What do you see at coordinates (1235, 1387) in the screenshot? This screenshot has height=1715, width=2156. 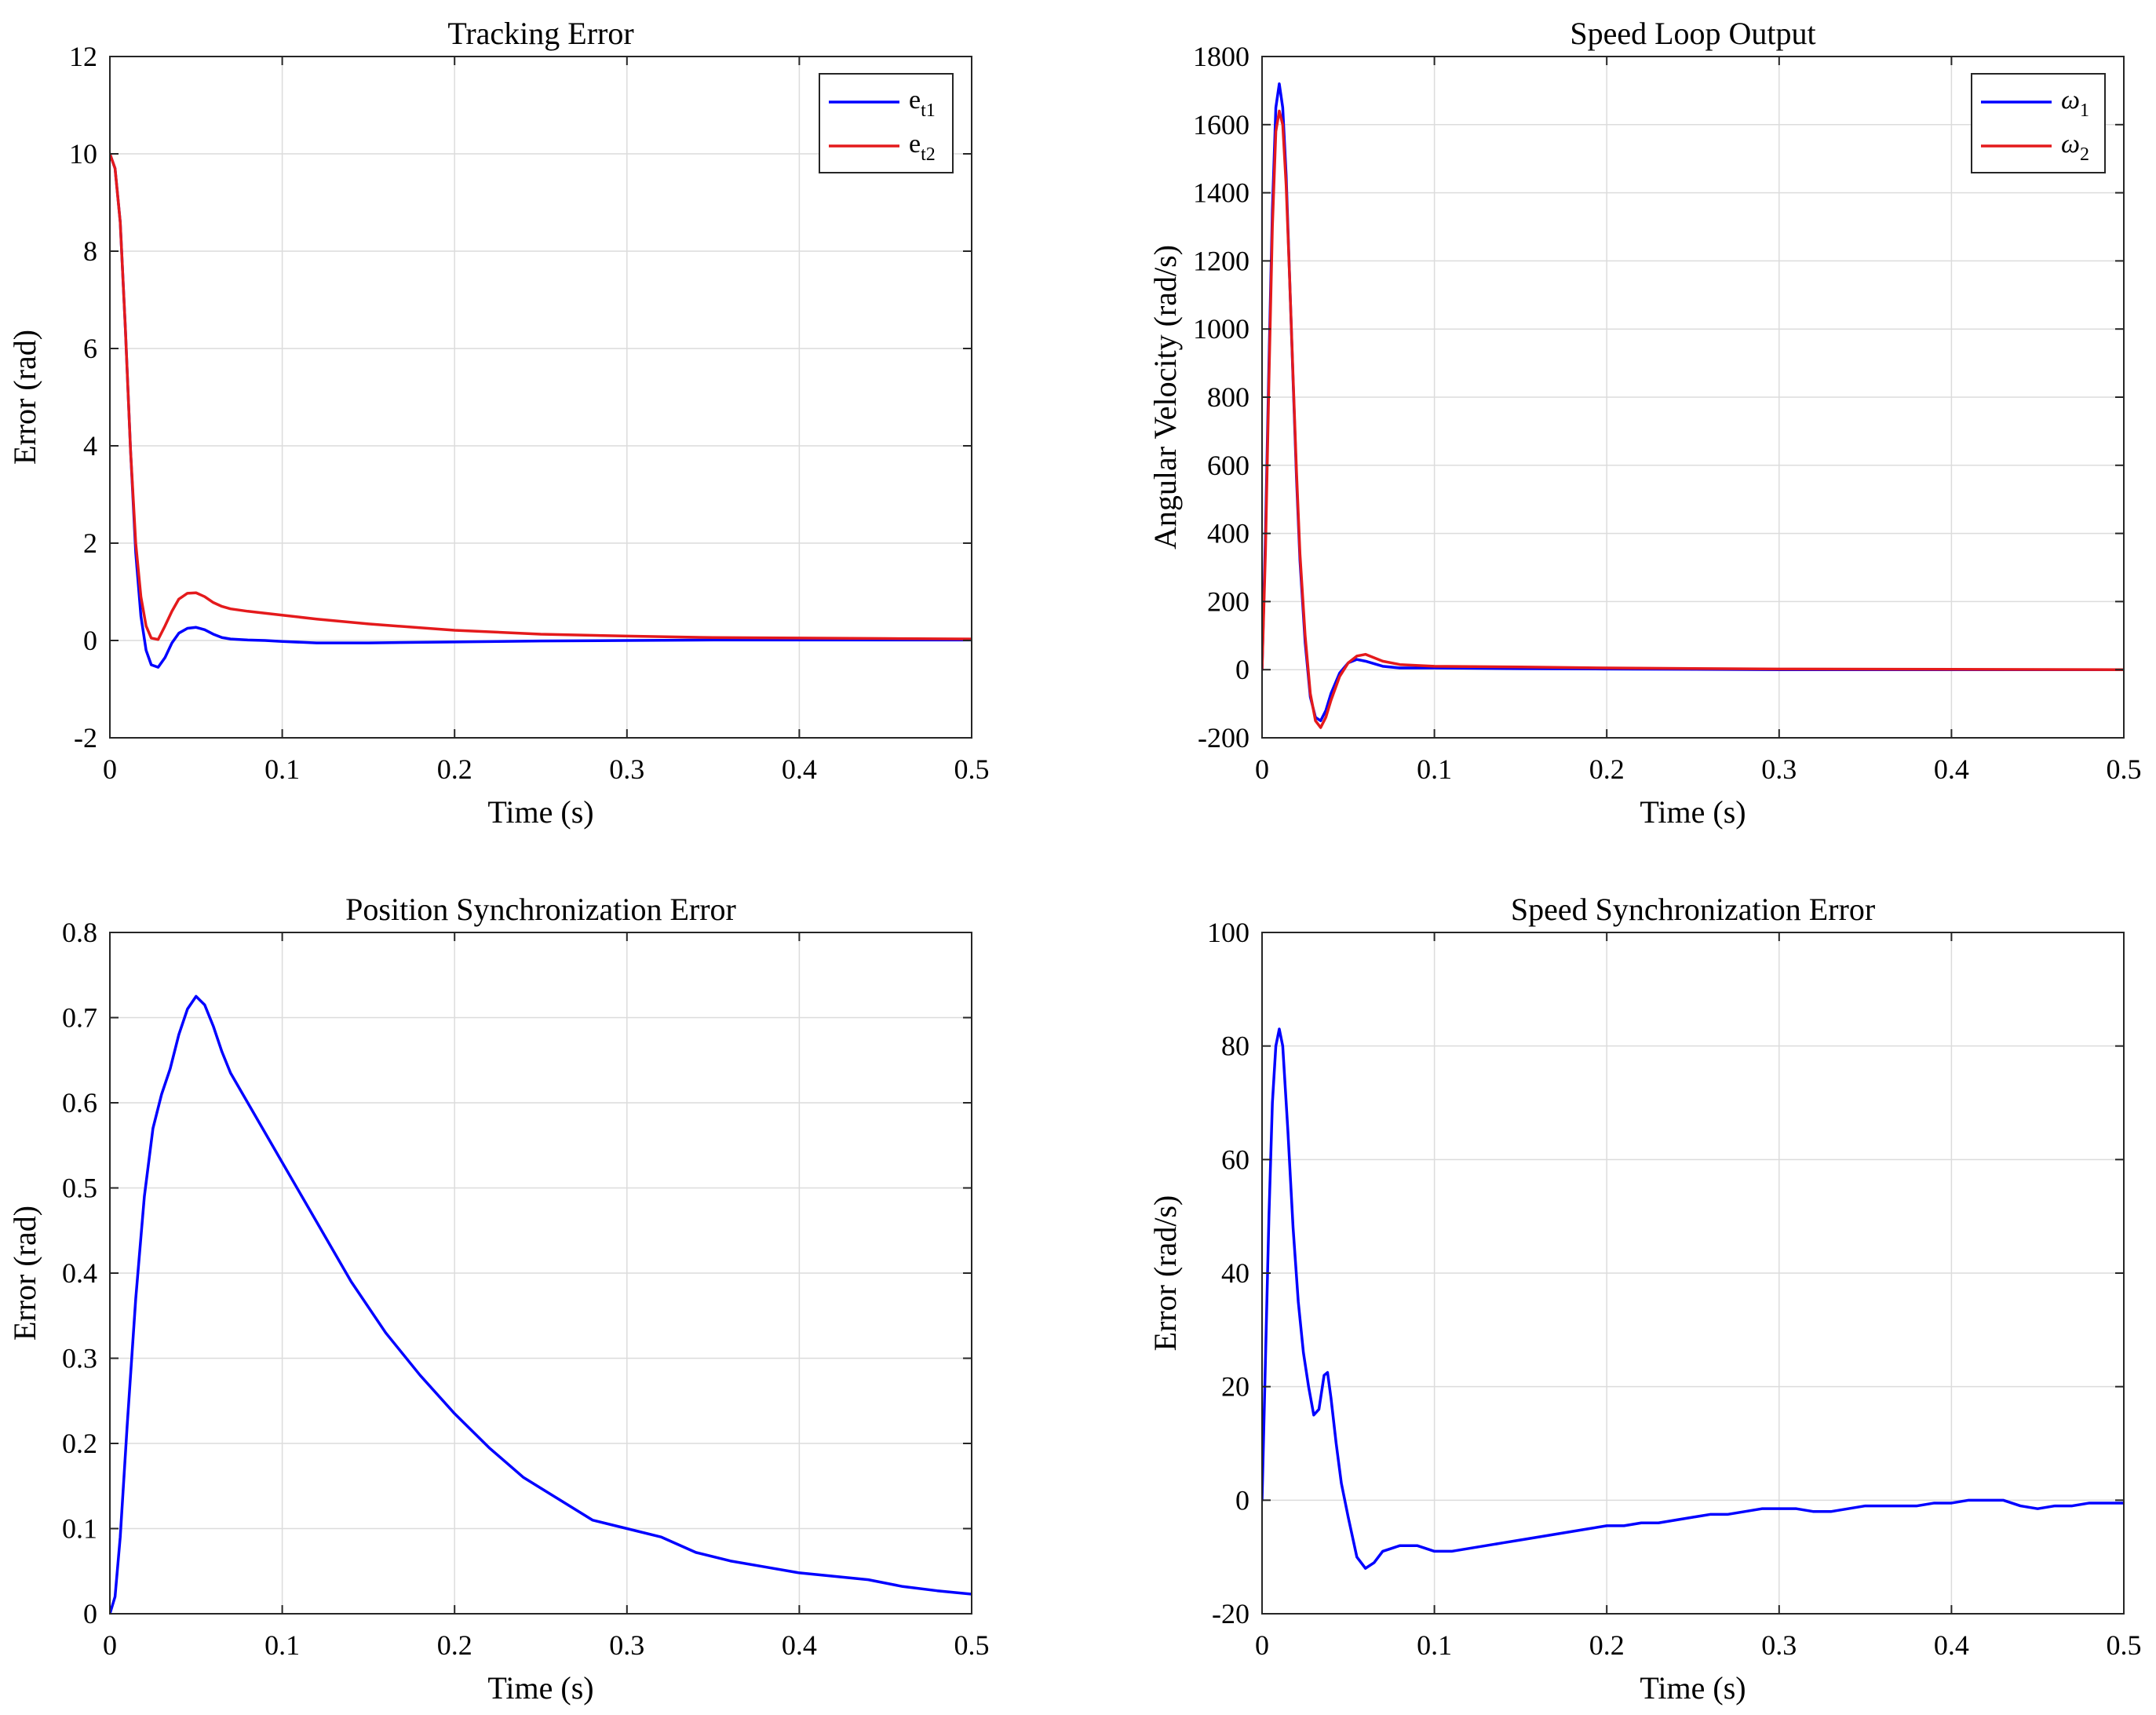 I see `y-tick-label: 20` at bounding box center [1235, 1387].